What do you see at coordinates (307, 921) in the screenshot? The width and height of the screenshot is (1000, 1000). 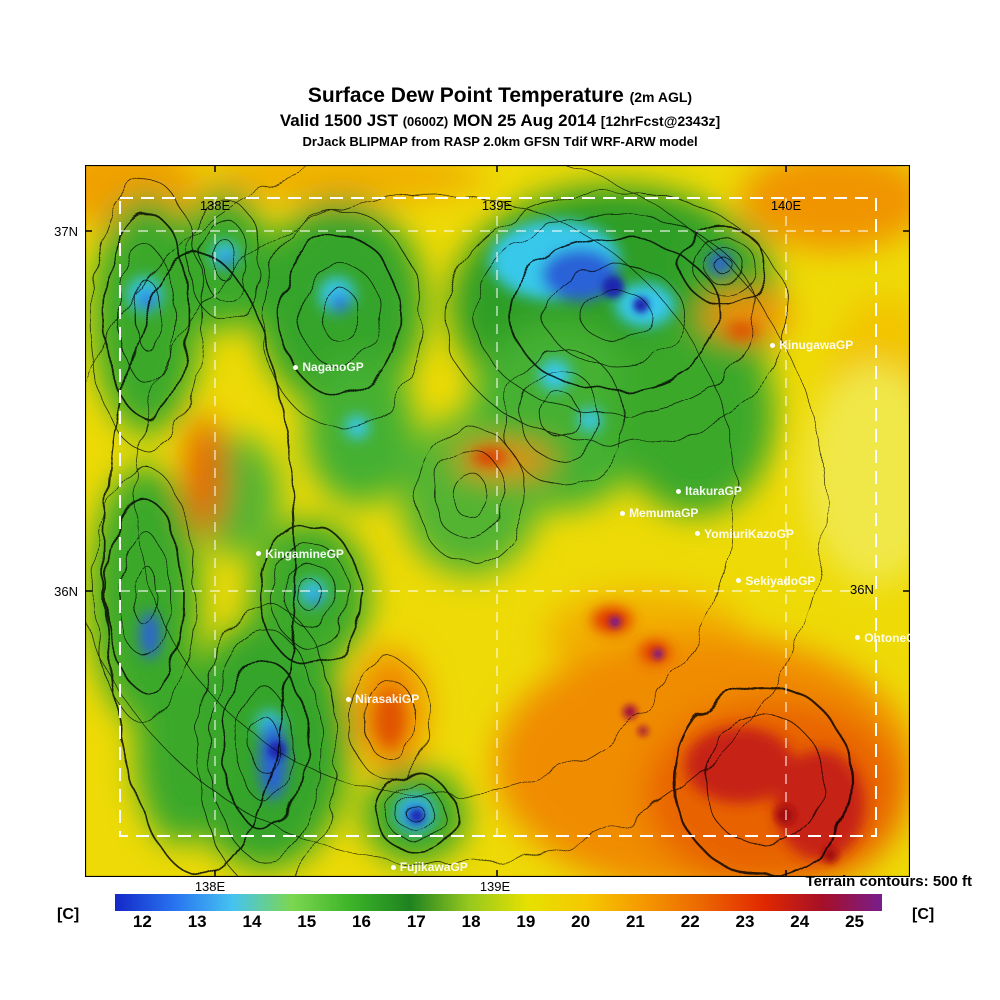 I see `scale-value: 15` at bounding box center [307, 921].